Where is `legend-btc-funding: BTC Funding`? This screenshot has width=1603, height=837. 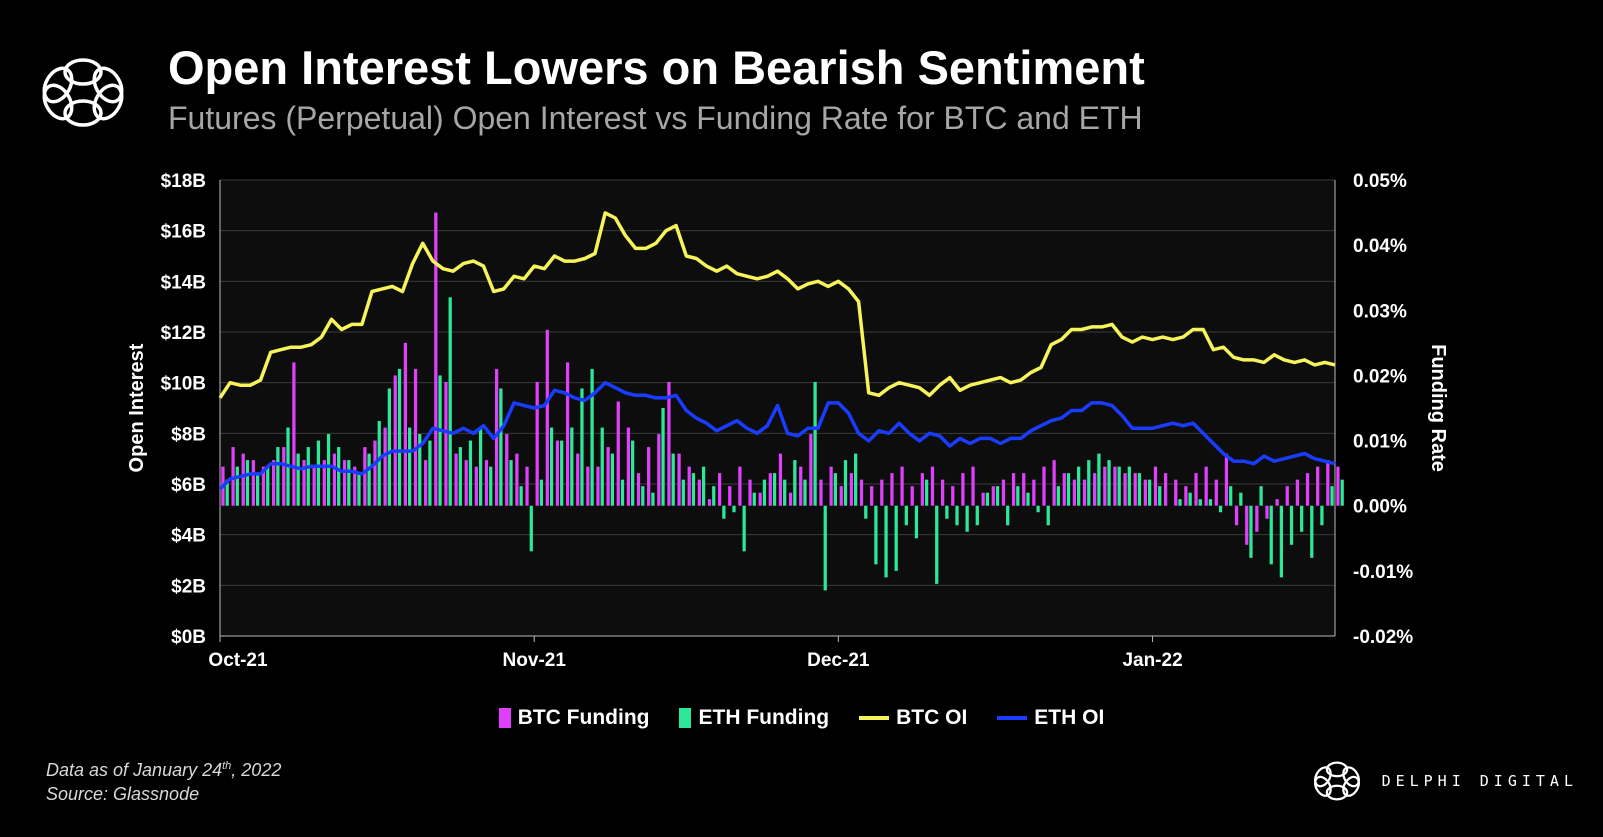
legend-btc-funding: BTC Funding is located at coordinates (573, 718).